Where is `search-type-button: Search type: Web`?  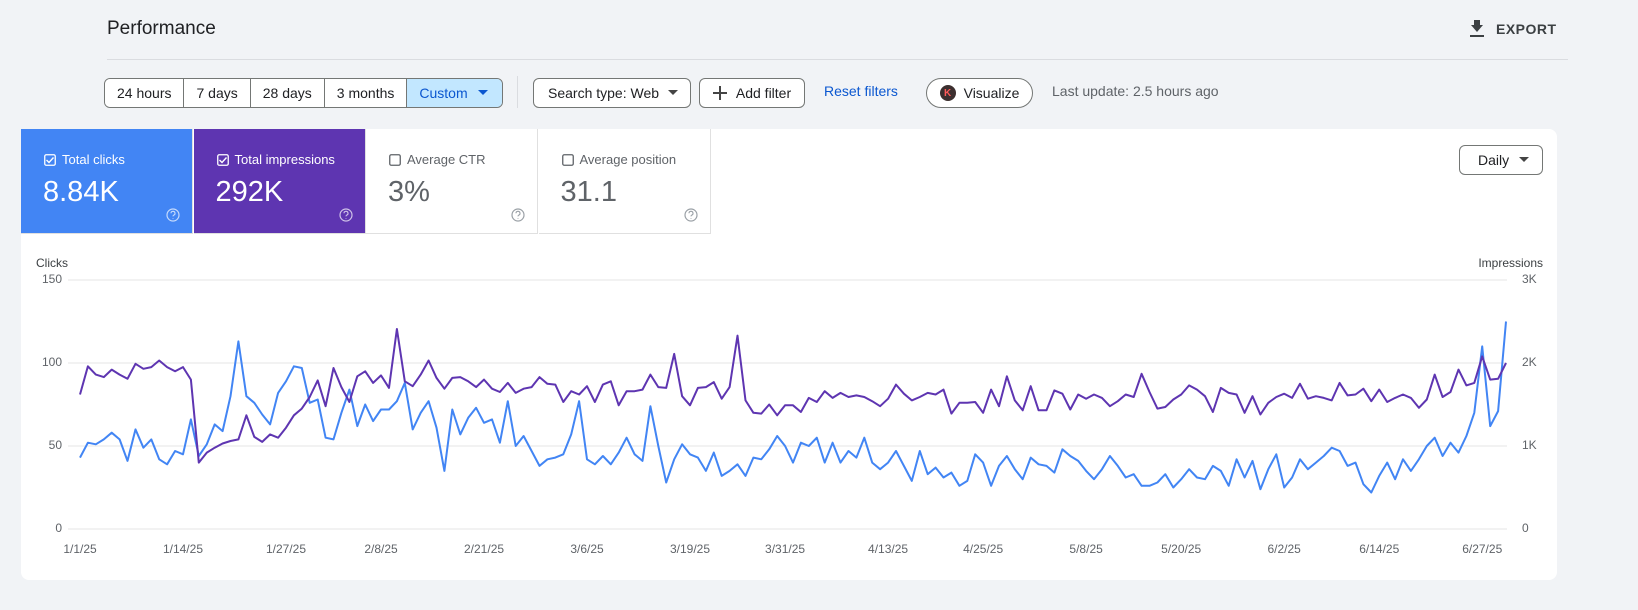
search-type-button: Search type: Web is located at coordinates (612, 93).